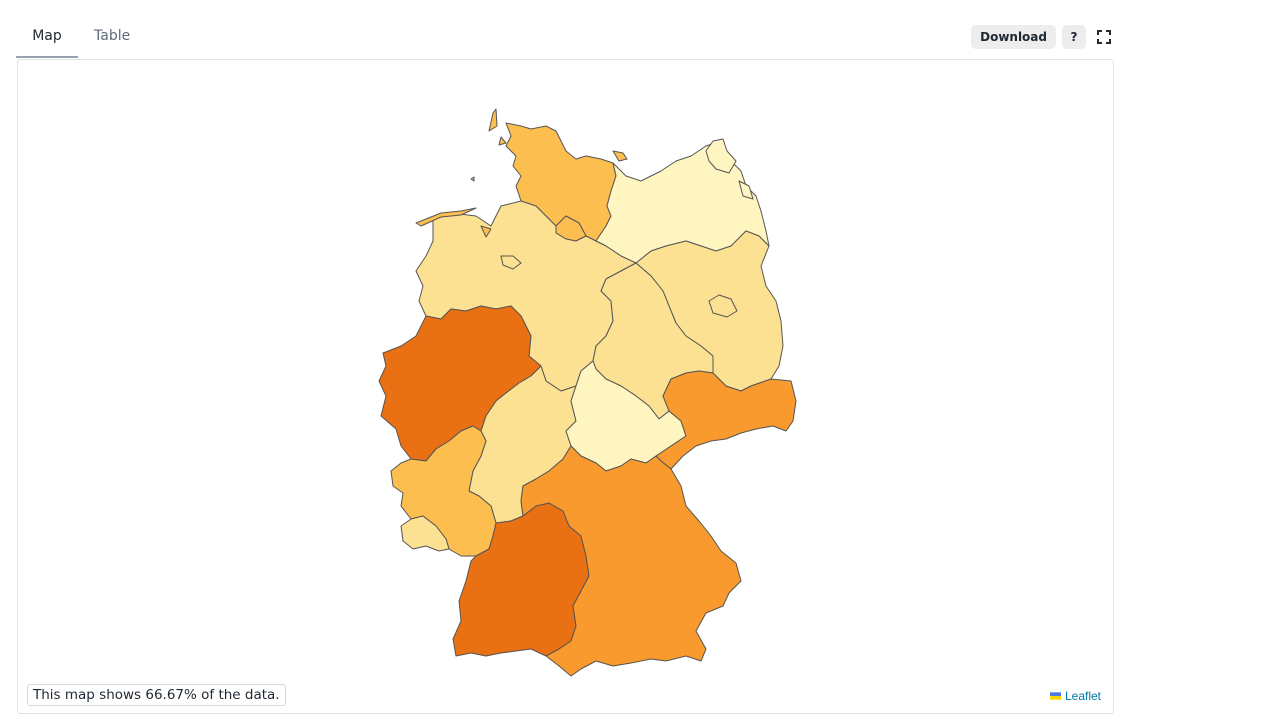 This screenshot has height=720, width=1280. What do you see at coordinates (1055, 696) in the screenshot?
I see `ukraine-flag-icon` at bounding box center [1055, 696].